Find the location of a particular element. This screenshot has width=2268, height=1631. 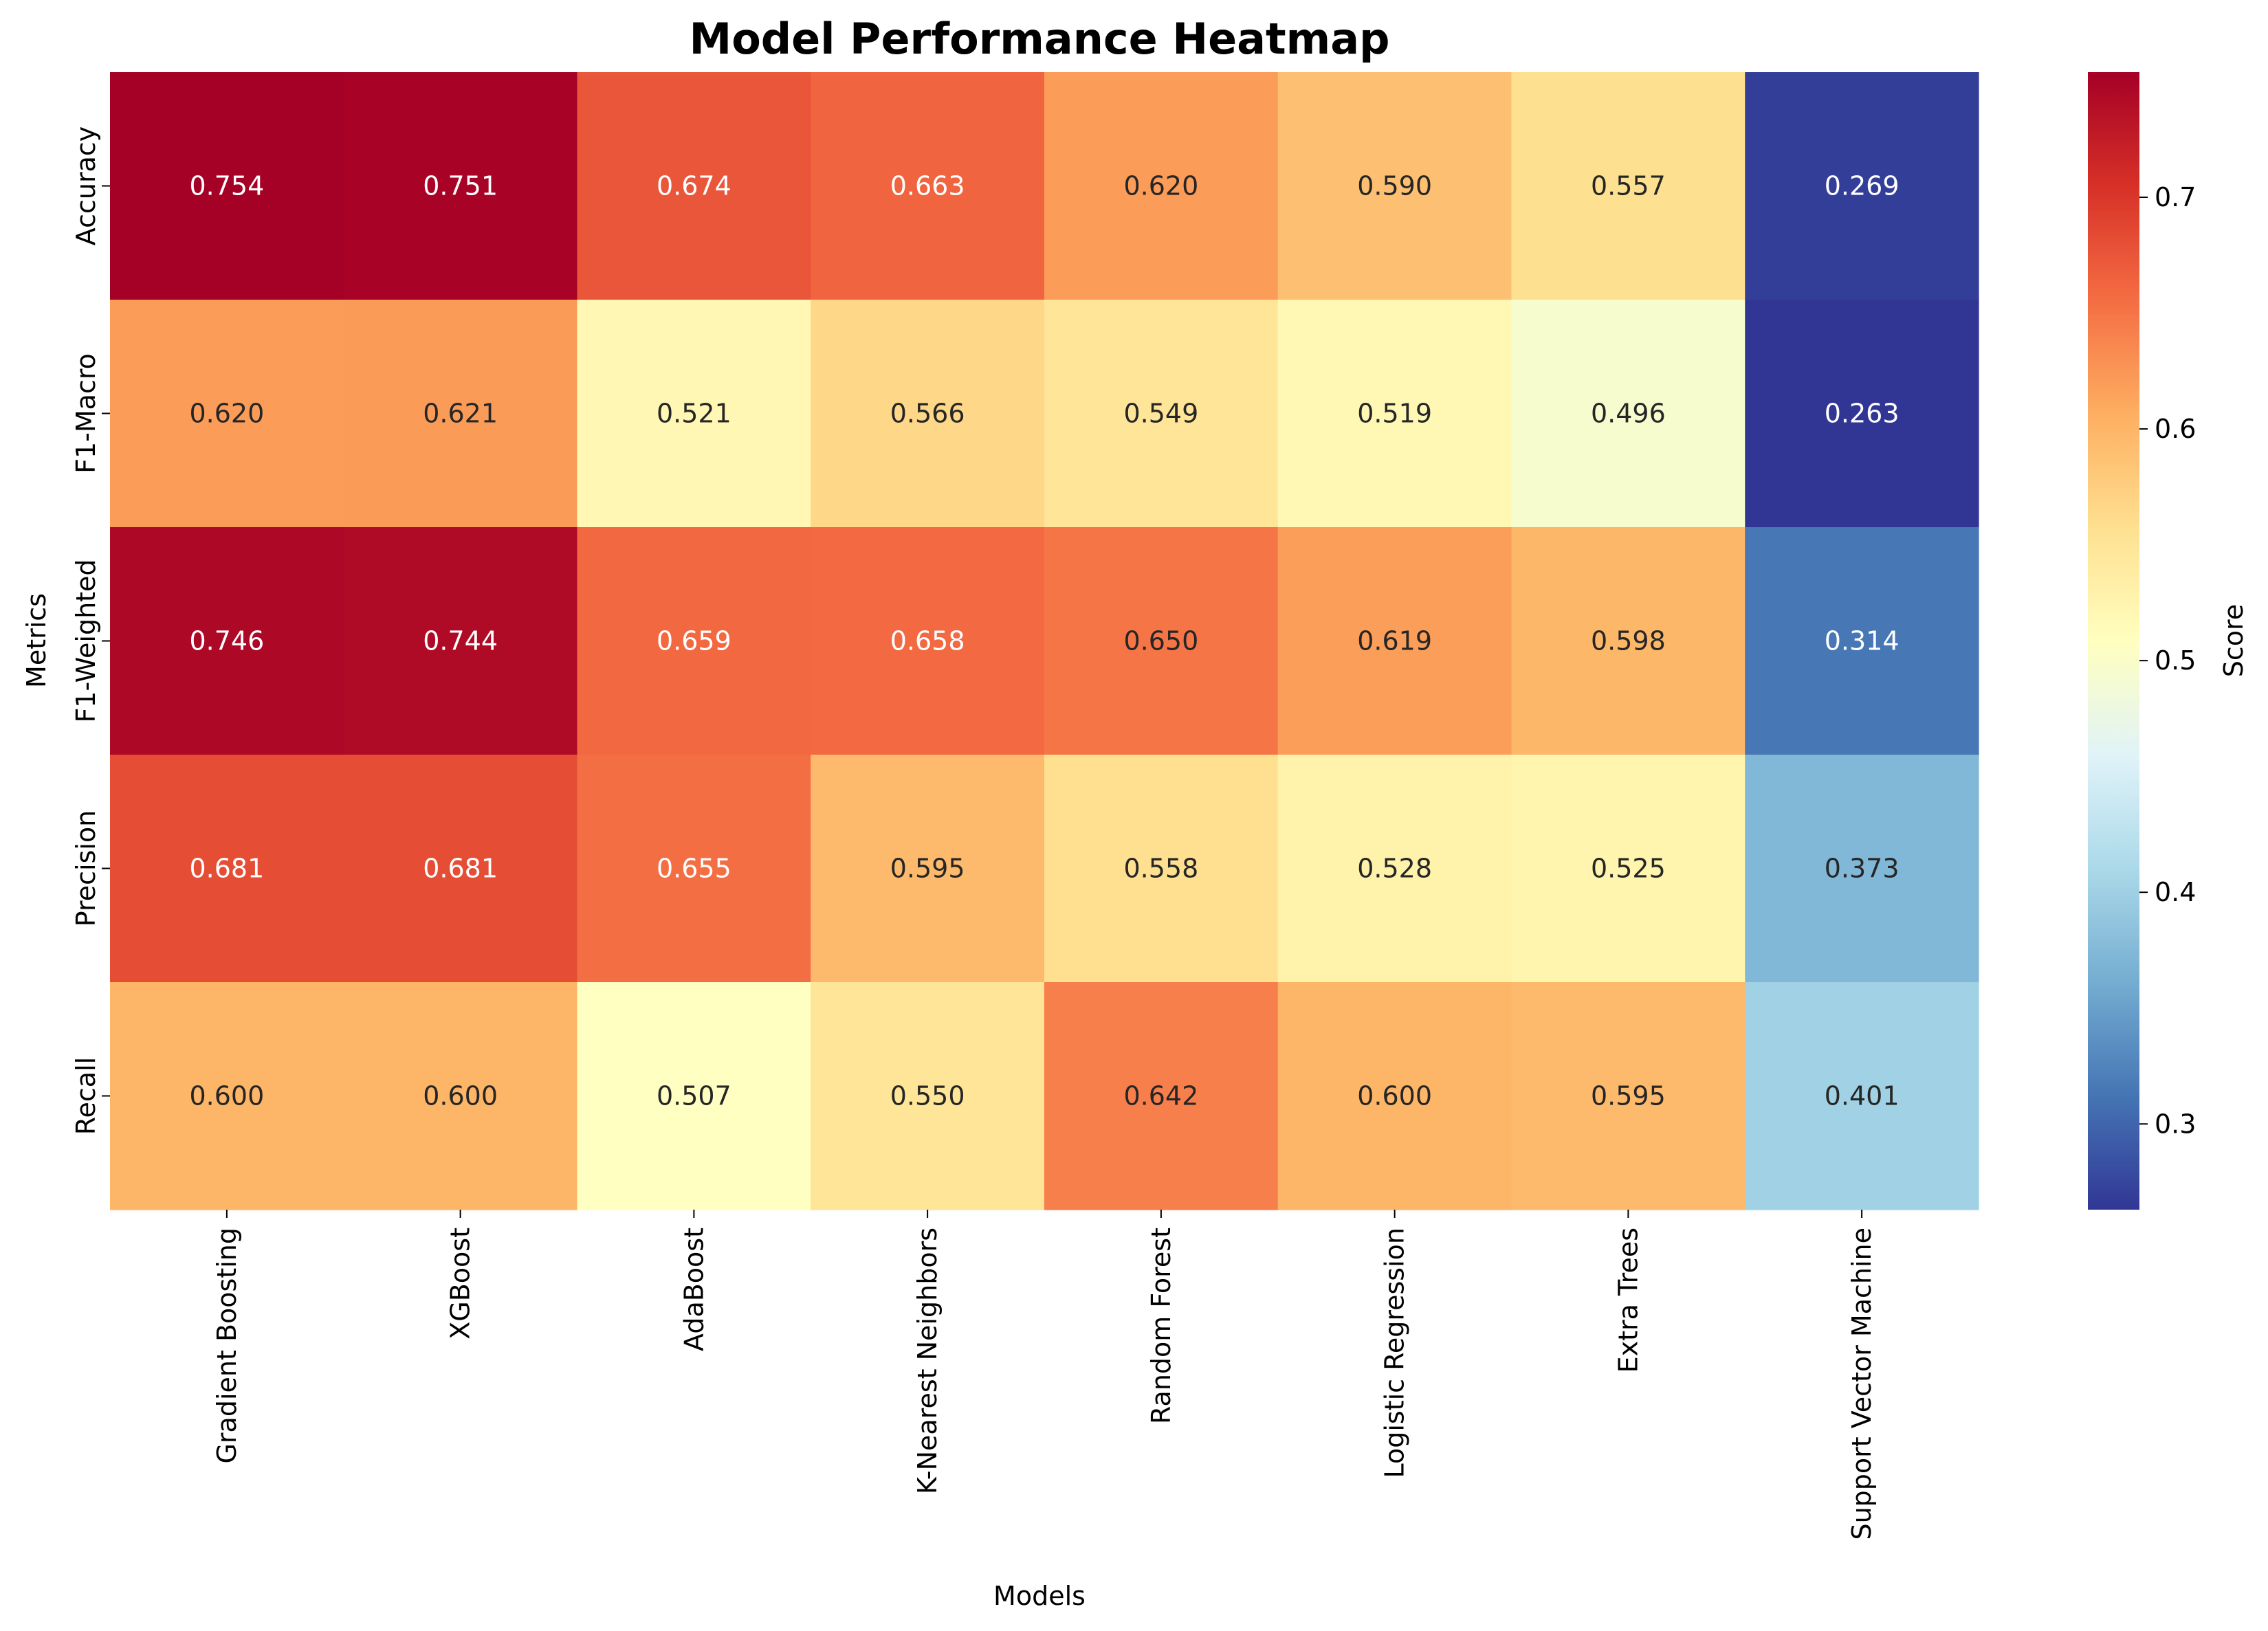

cell-value-label: 0.558 is located at coordinates (1160, 869).